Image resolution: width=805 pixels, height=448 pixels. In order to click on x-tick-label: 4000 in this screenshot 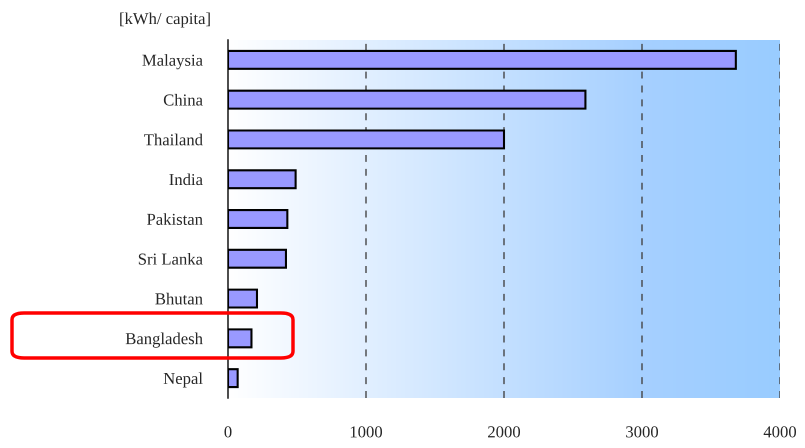, I will do `click(780, 432)`.